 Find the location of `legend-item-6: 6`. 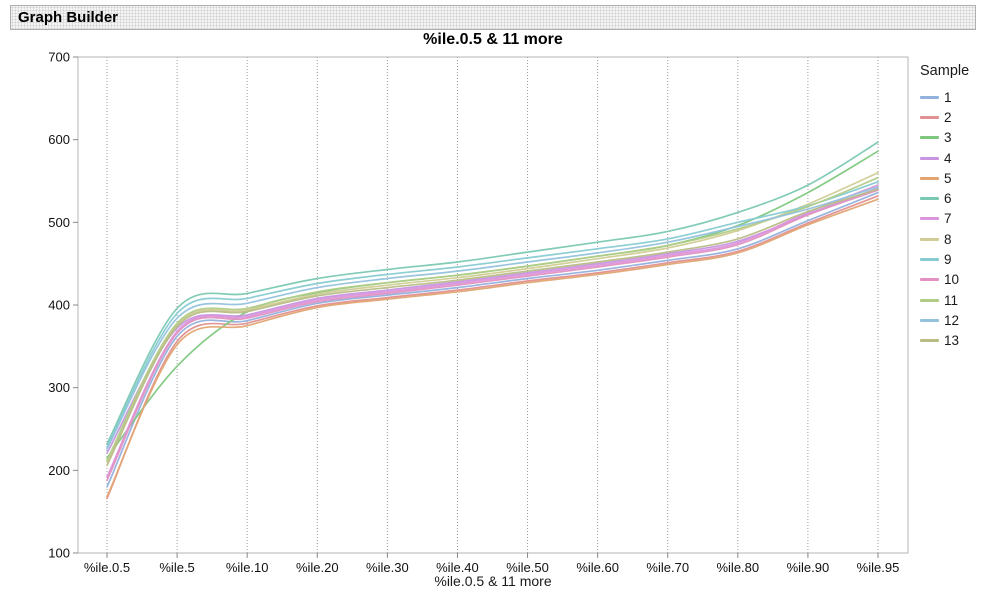

legend-item-6: 6 is located at coordinates (950, 198).